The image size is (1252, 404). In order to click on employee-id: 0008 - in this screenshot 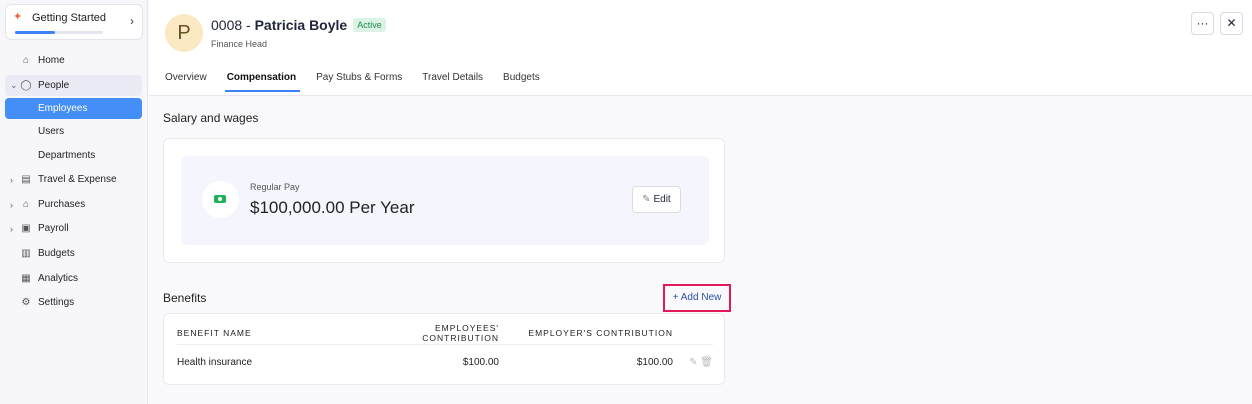, I will do `click(233, 25)`.